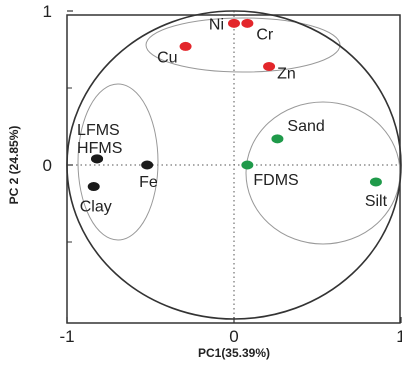 Image resolution: width=402 pixels, height=367 pixels. I want to click on point-fdms, so click(247, 165).